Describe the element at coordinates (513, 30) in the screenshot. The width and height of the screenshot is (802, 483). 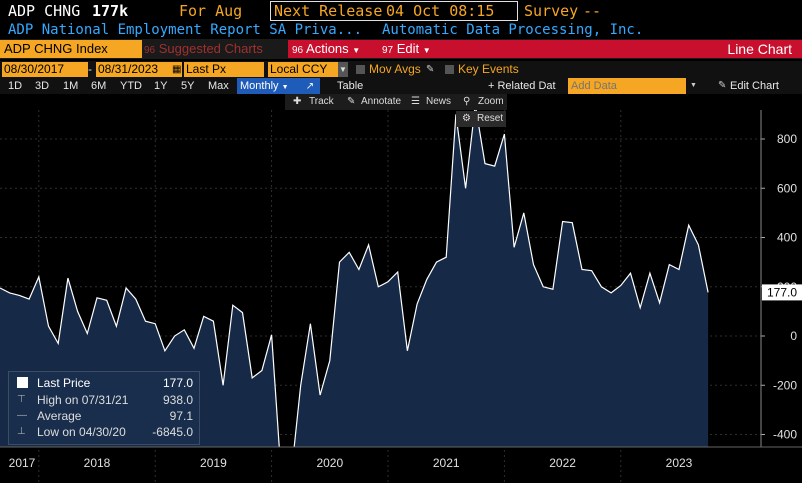
I see `source: Automatic Data Processing, Inc.` at that location.